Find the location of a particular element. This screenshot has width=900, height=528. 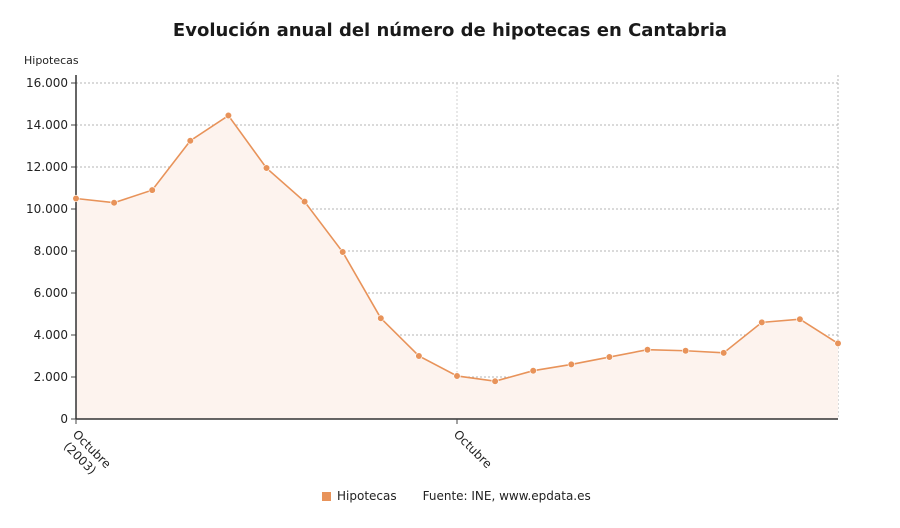

legend-series-label: Hipotecas is located at coordinates (367, 496).